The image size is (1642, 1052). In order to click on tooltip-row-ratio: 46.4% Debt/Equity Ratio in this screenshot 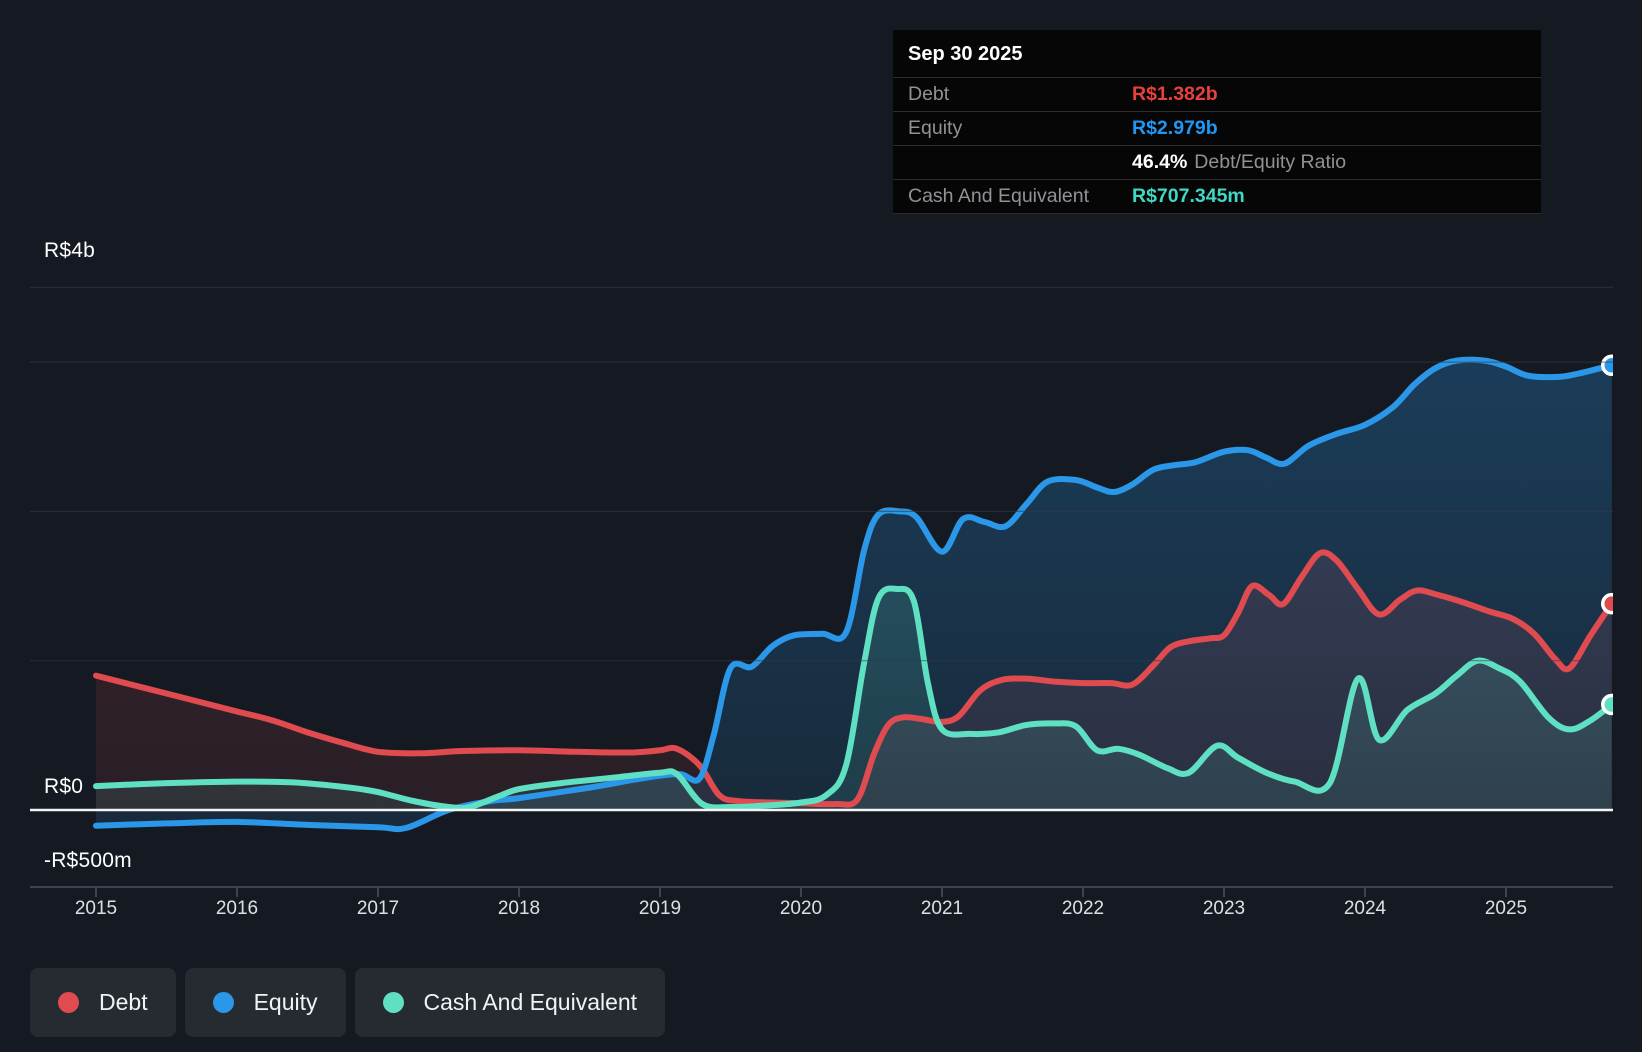, I will do `click(1217, 162)`.